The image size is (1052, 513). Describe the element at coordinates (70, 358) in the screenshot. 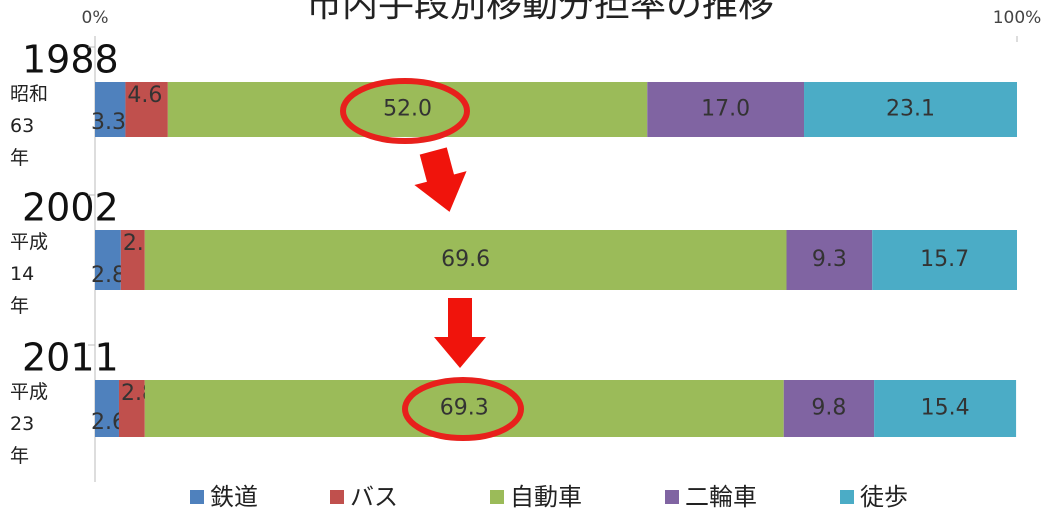

I see `year-label: 2011` at that location.